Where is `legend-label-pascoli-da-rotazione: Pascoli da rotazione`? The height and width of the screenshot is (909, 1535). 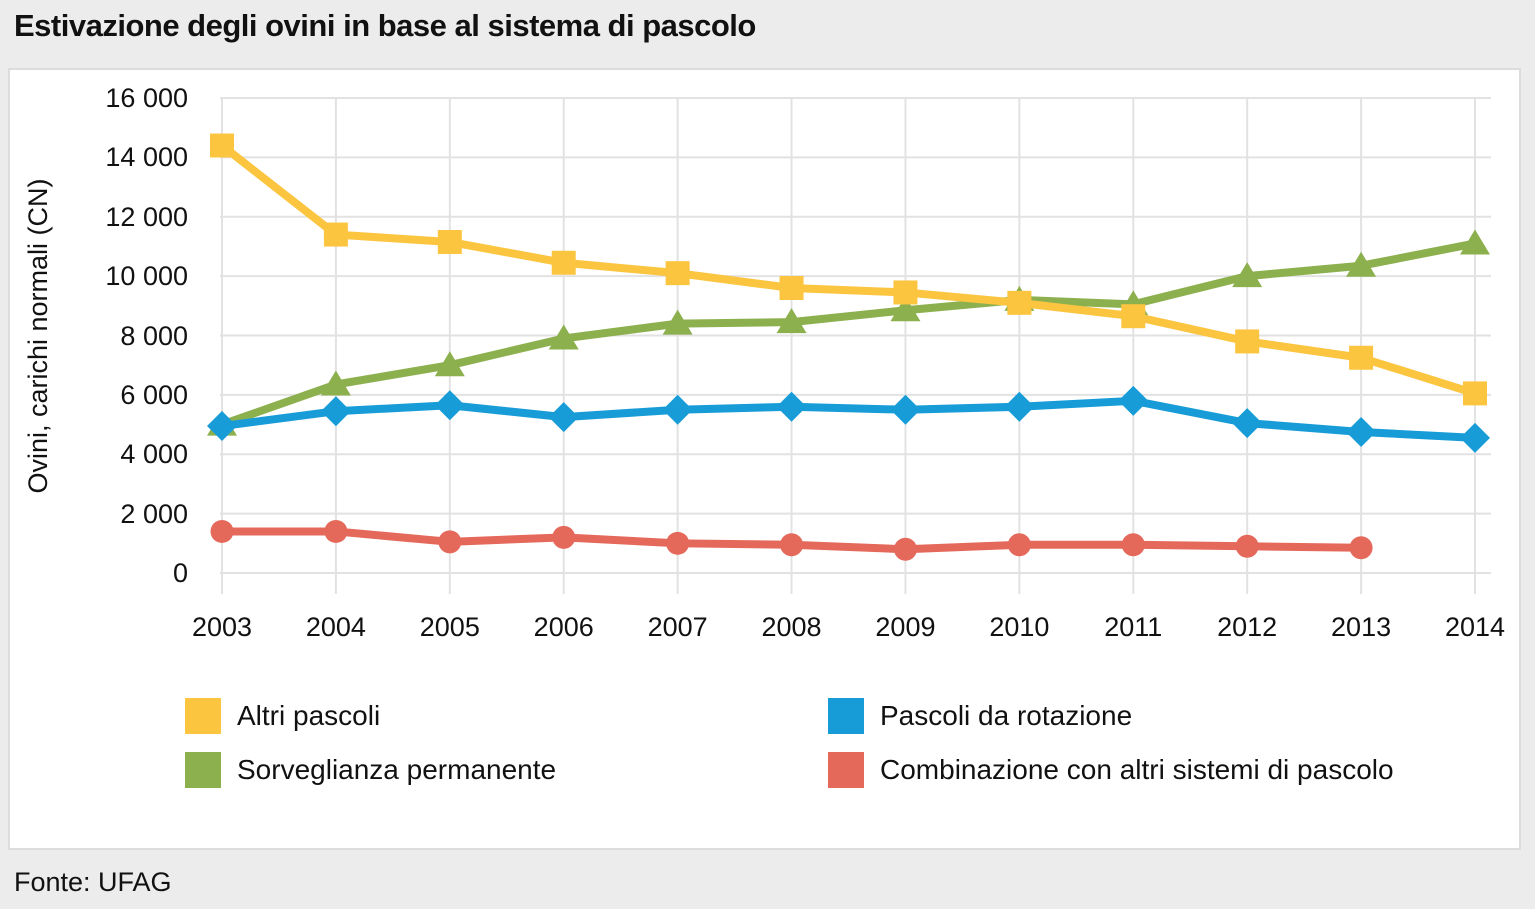 legend-label-pascoli-da-rotazione: Pascoli da rotazione is located at coordinates (1006, 715).